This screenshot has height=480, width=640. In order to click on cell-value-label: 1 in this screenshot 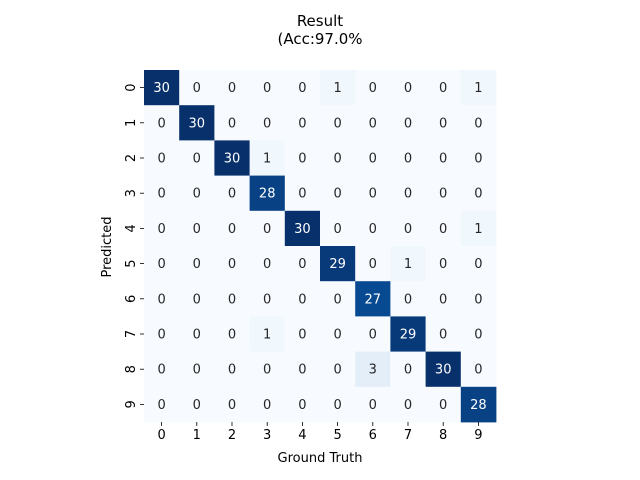, I will do `click(267, 159)`.